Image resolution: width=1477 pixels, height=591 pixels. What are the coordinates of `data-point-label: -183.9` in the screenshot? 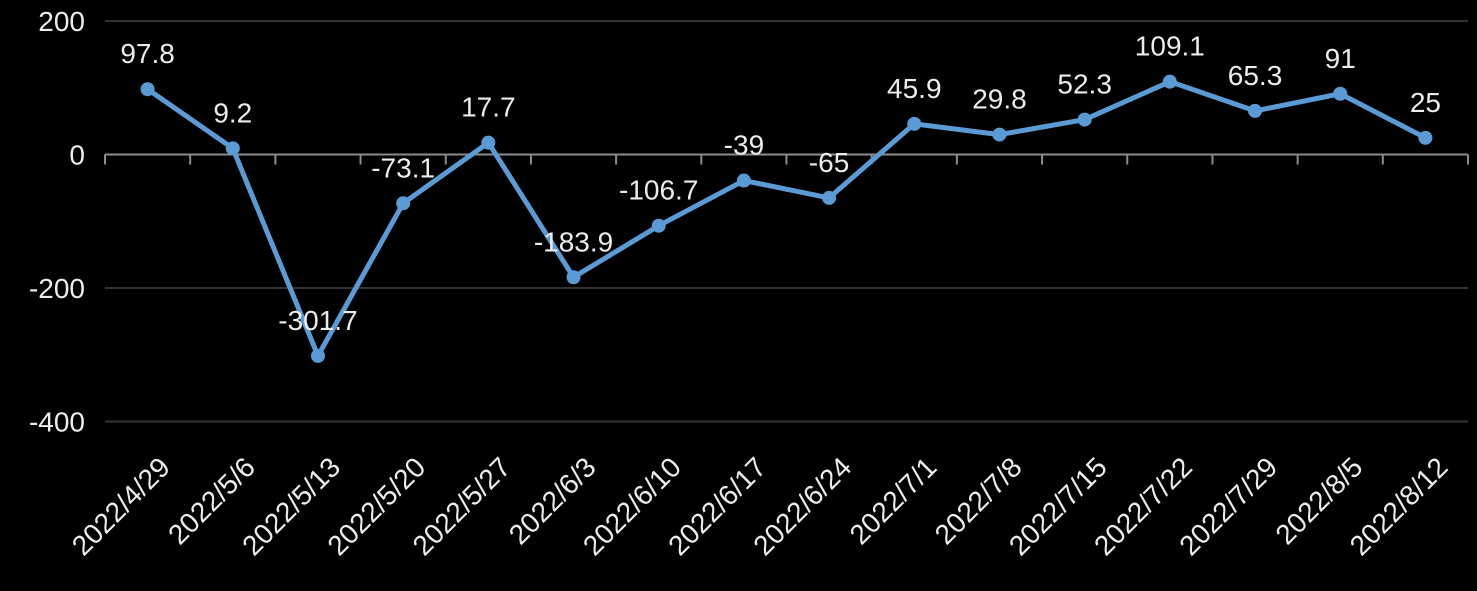 It's located at (573, 241).